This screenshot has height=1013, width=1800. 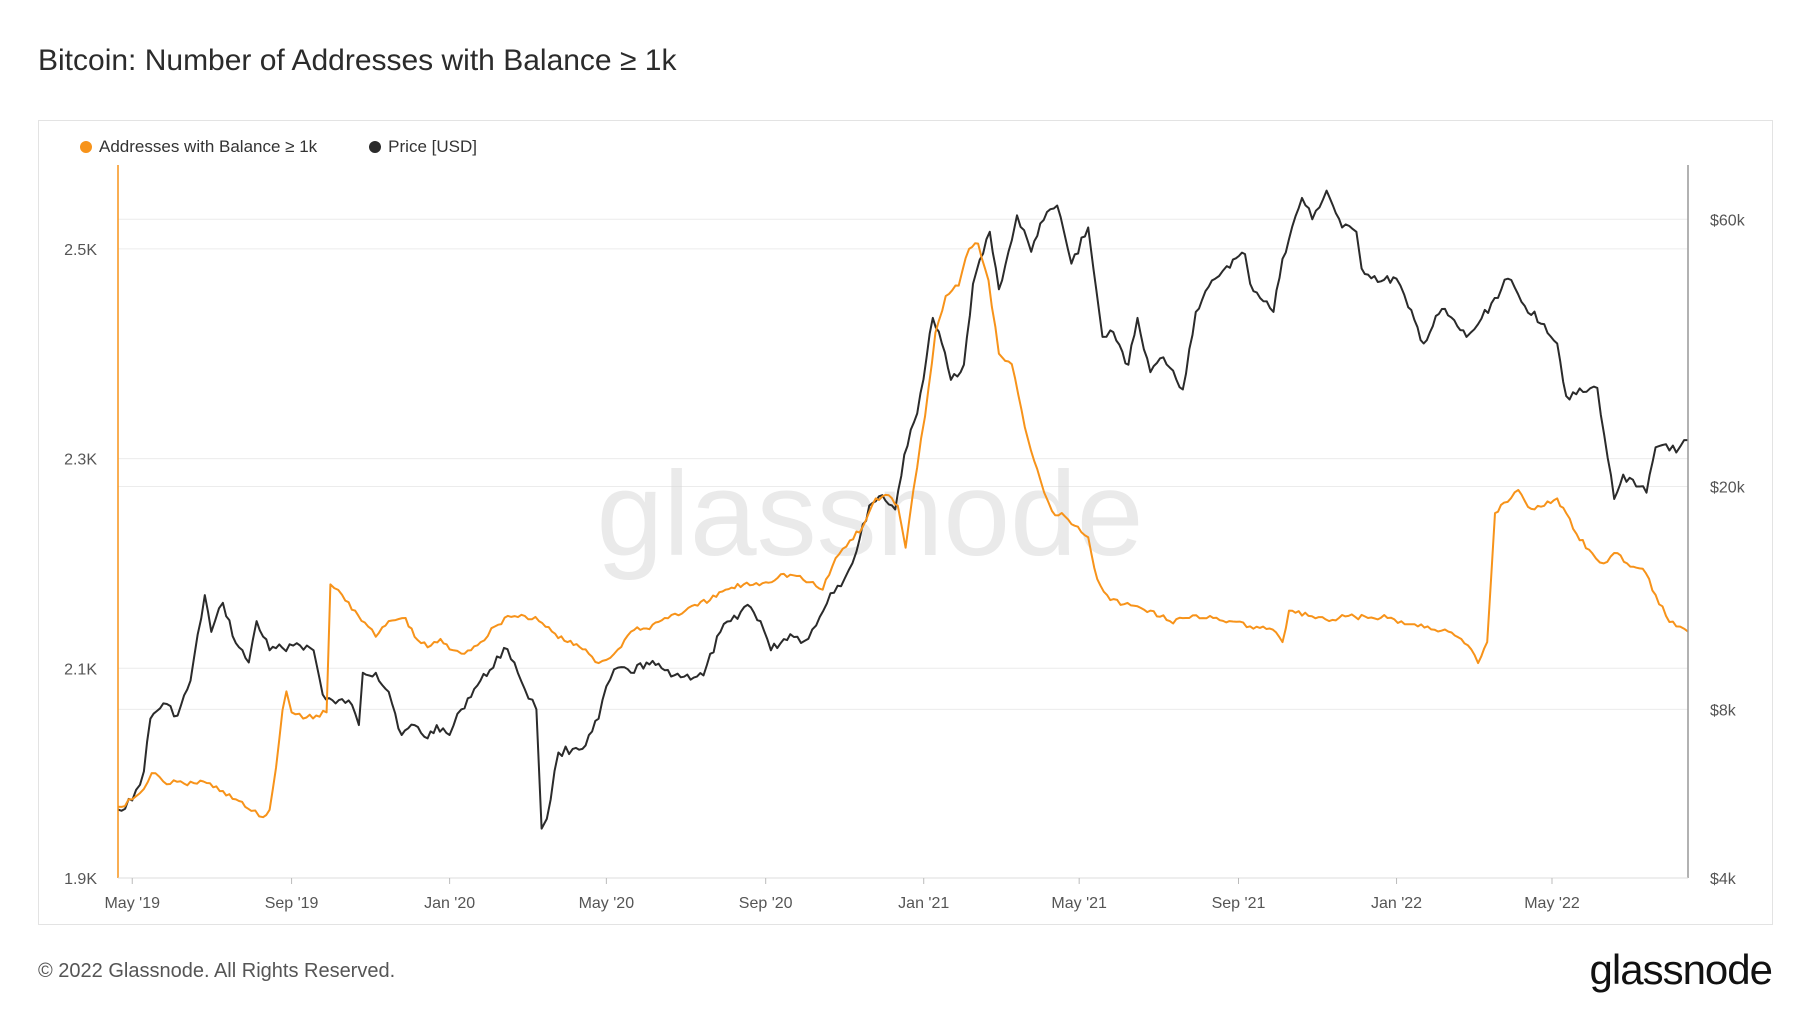 I want to click on x-tick-label: Jan '20, so click(x=449, y=903).